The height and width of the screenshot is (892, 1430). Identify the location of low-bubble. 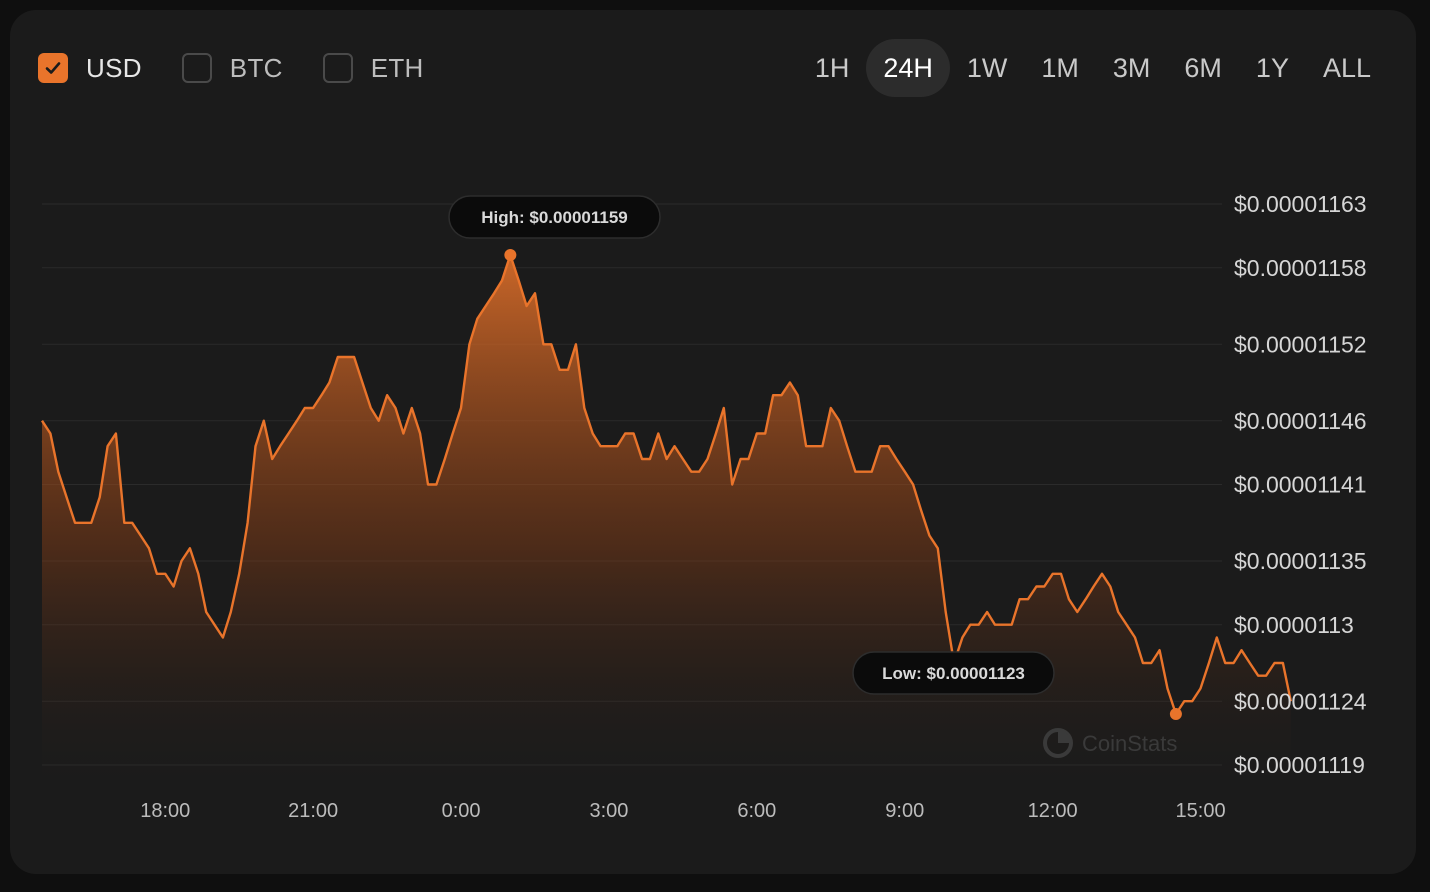
(953, 673).